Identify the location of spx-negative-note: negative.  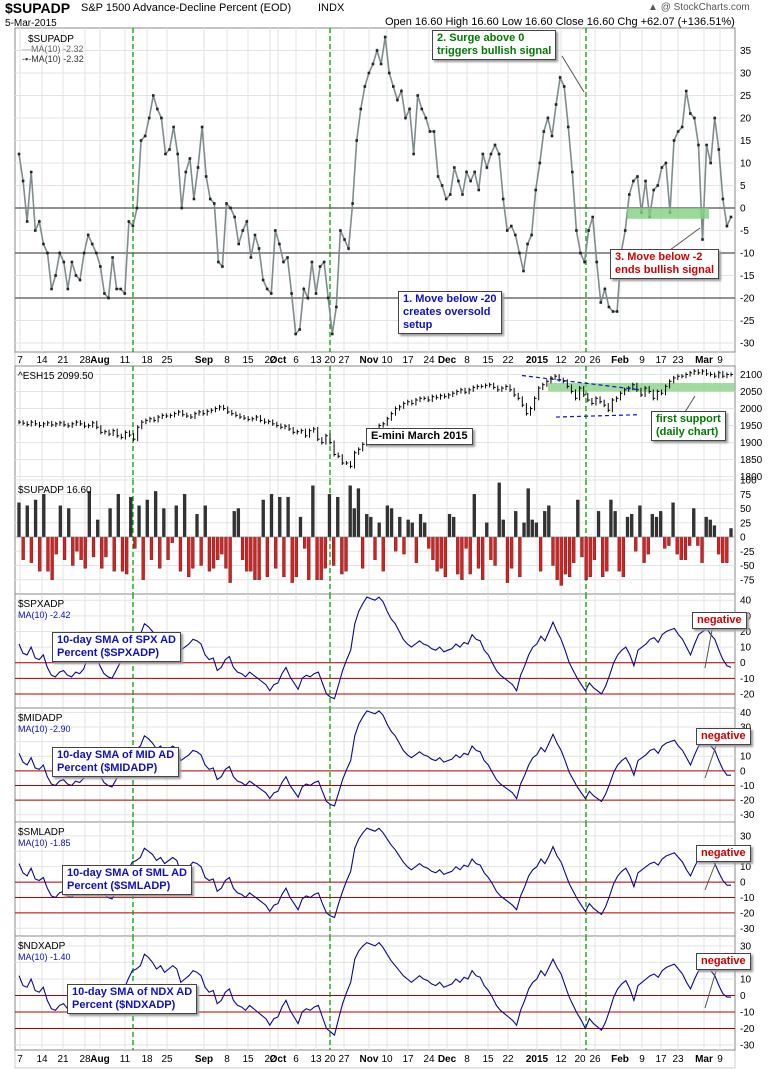
(719, 620).